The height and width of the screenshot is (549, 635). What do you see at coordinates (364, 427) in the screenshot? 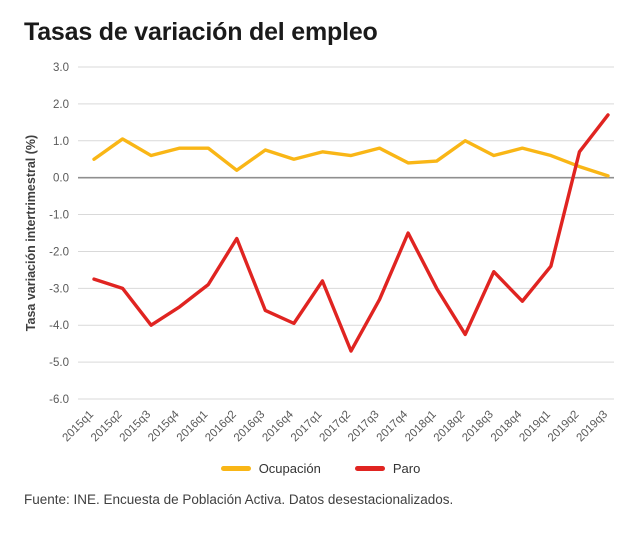
I see `x-tick-label: 2017q3` at bounding box center [364, 427].